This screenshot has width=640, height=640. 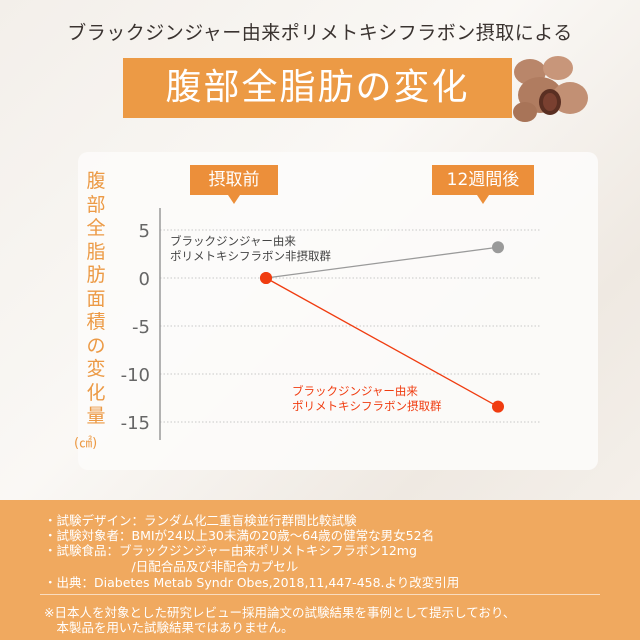 What do you see at coordinates (317, 88) in the screenshot?
I see `page-title: 腹部全脂肪の変化` at bounding box center [317, 88].